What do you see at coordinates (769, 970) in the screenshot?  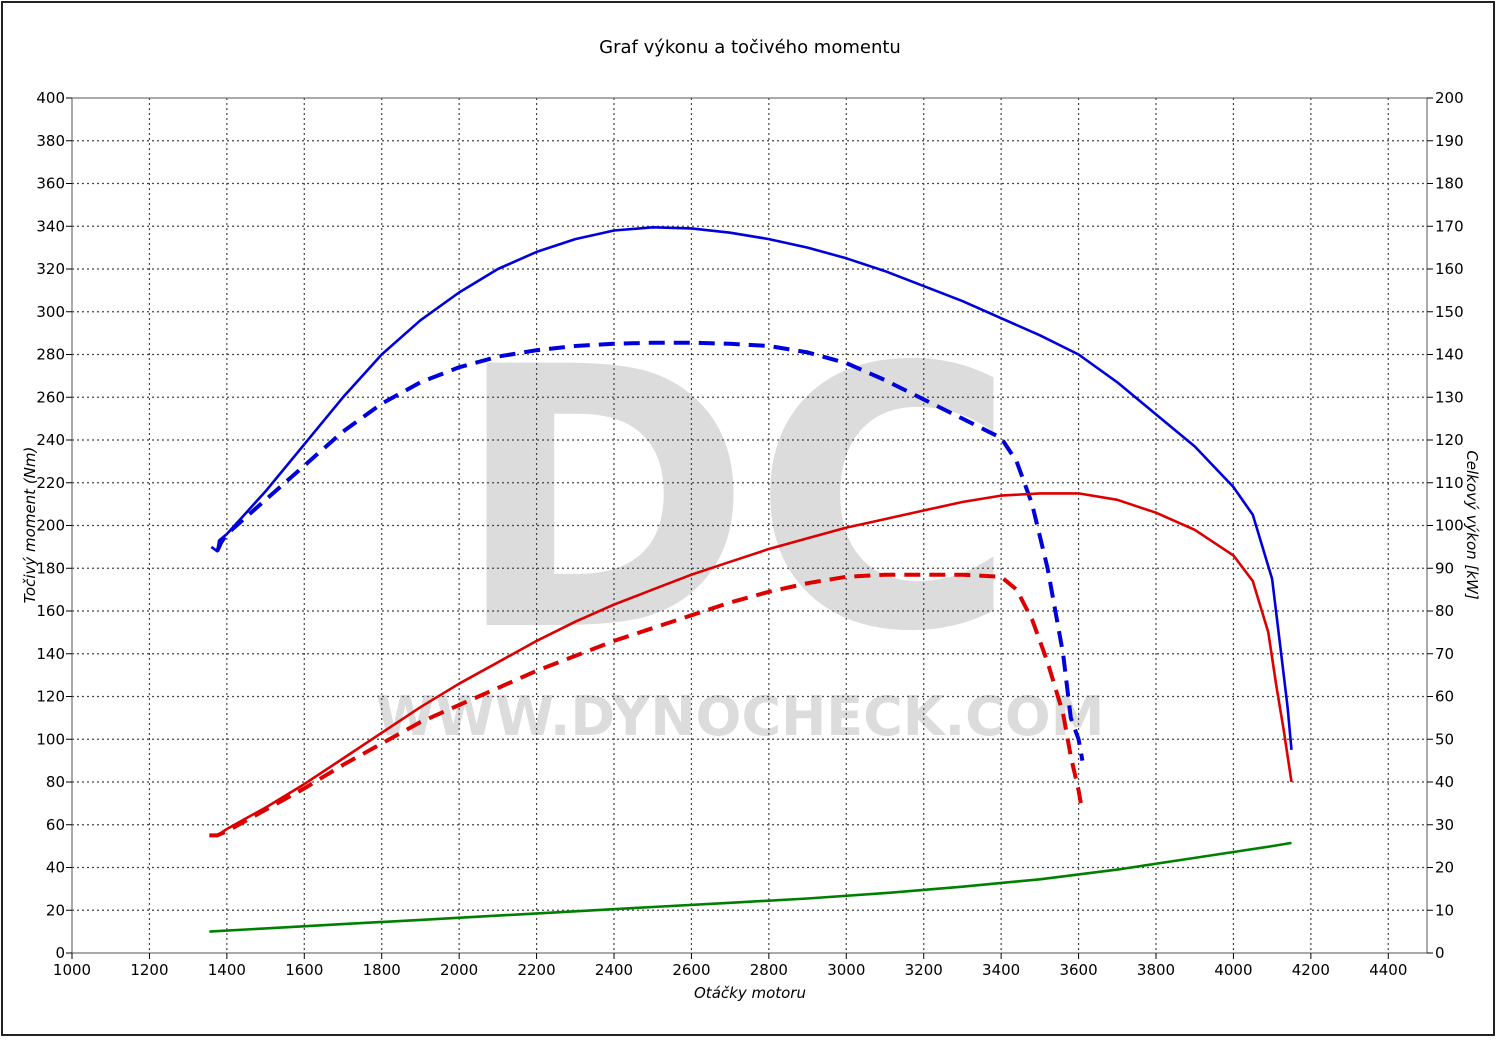 I see `x-tick-label: 2800` at bounding box center [769, 970].